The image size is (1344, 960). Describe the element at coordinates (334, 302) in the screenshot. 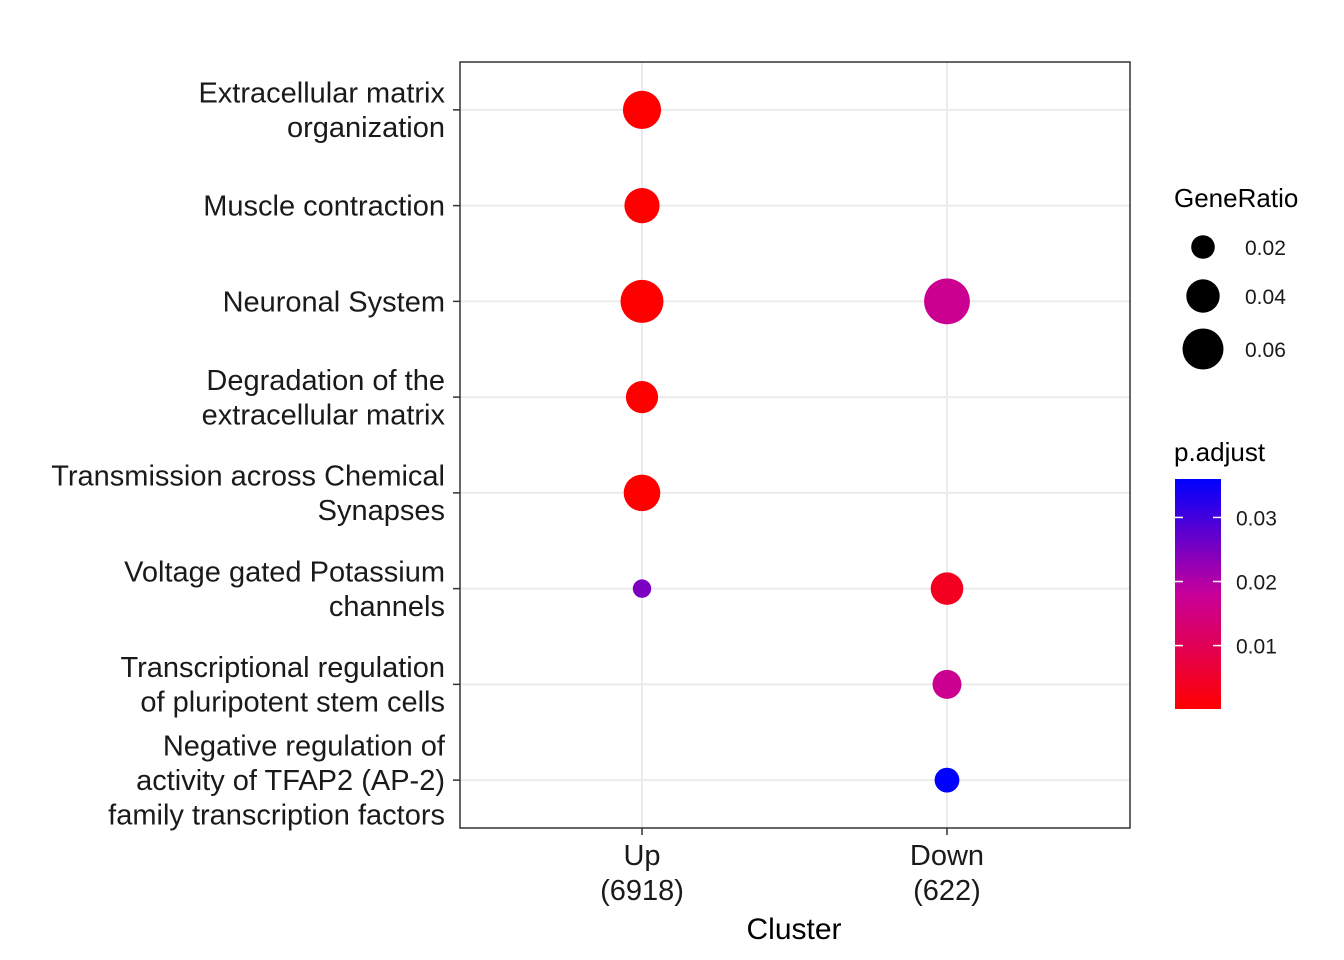

I see `y-tick-label: Neuronal System` at that location.